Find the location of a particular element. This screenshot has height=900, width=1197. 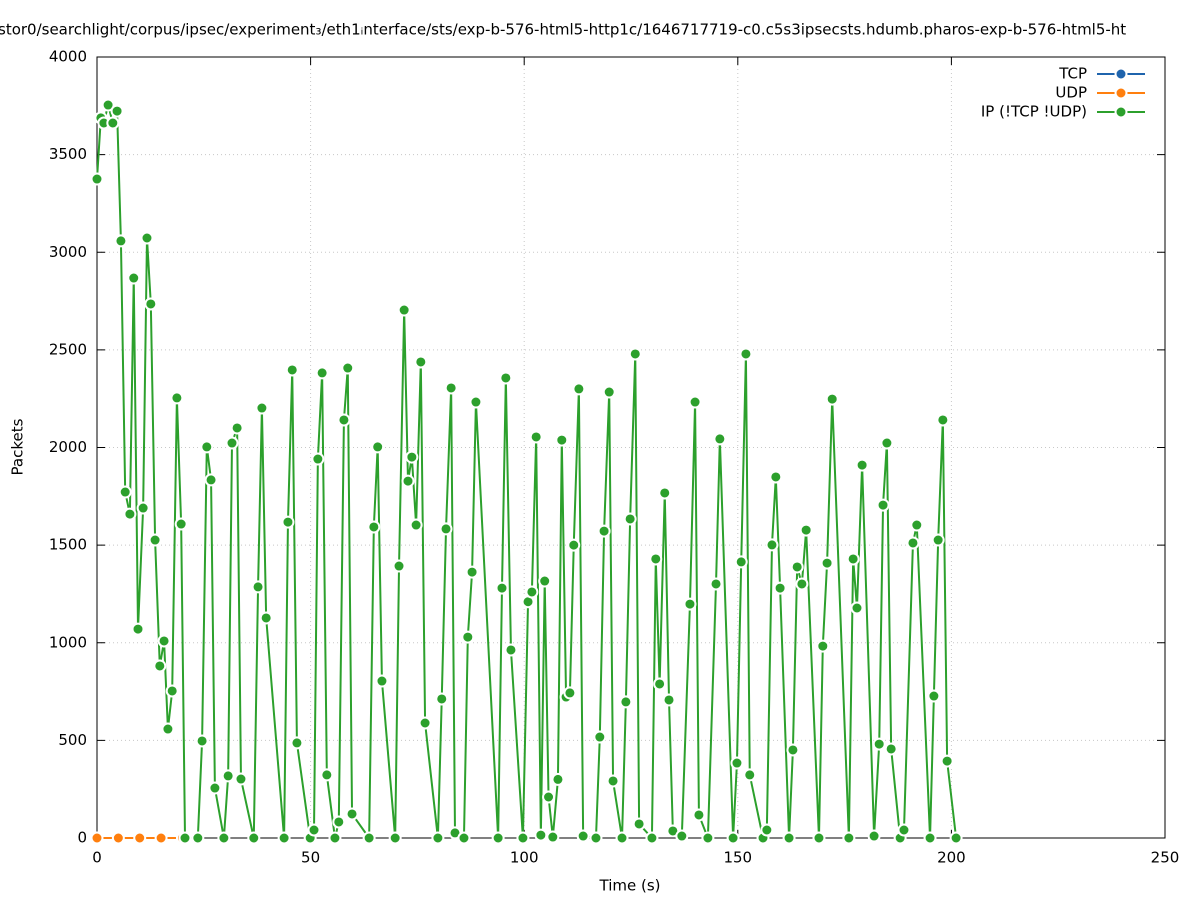

x-tick-label: 50 is located at coordinates (310, 858).